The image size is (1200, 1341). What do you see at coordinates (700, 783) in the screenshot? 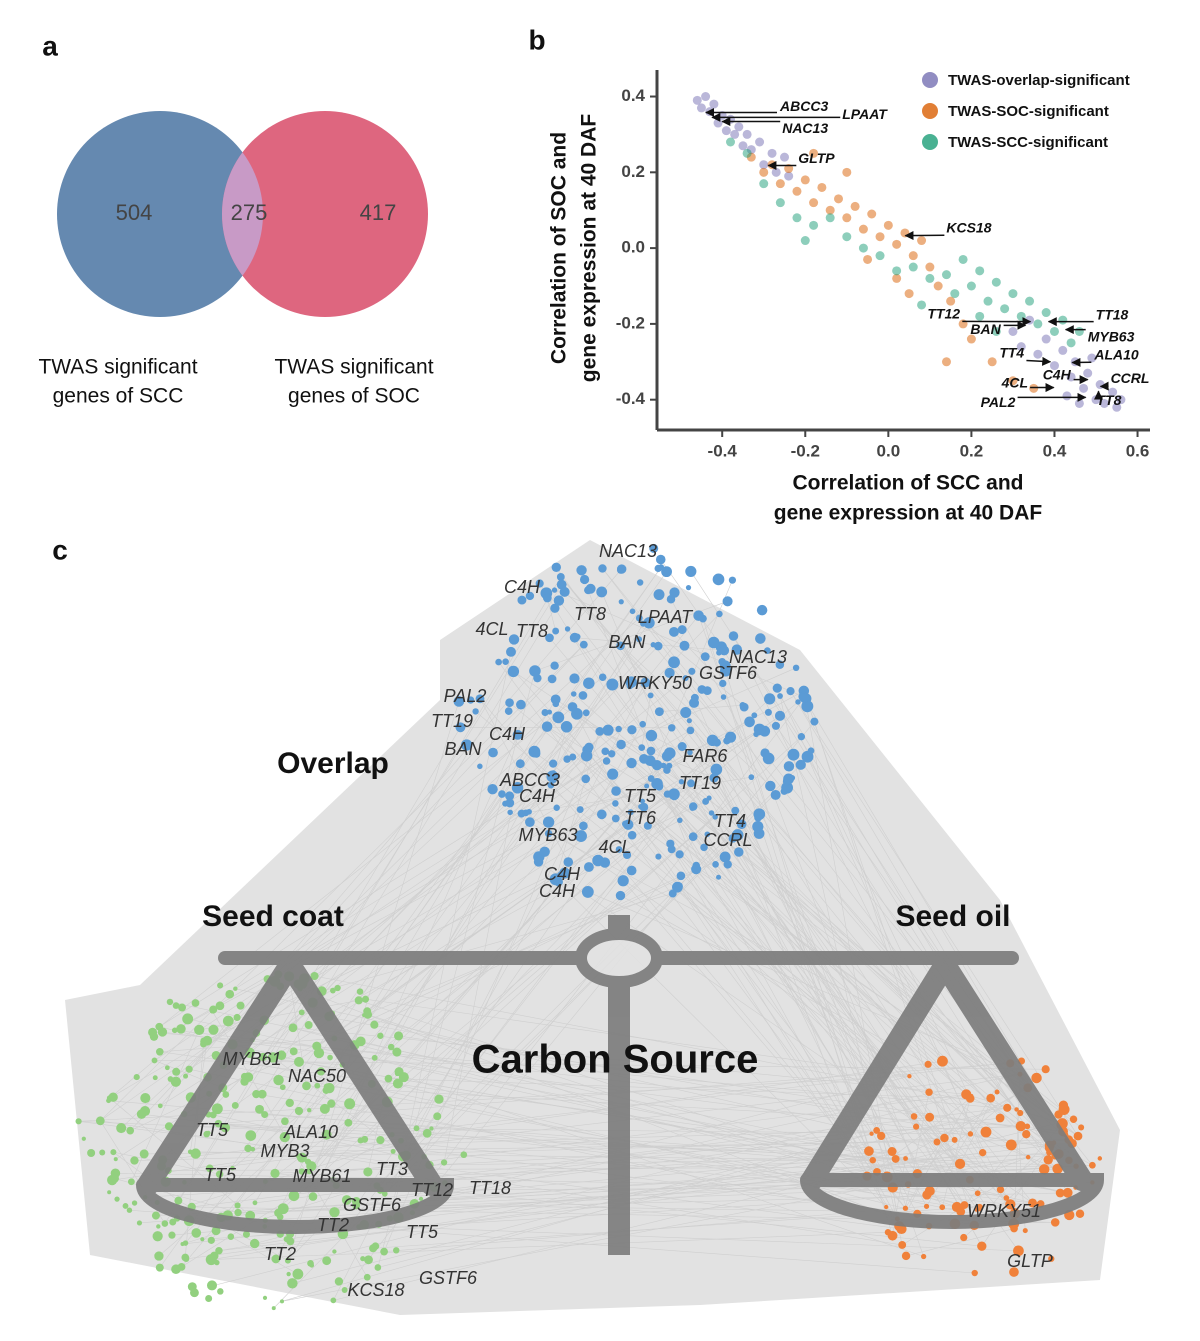
I see `gene-label: TT19` at bounding box center [700, 783].